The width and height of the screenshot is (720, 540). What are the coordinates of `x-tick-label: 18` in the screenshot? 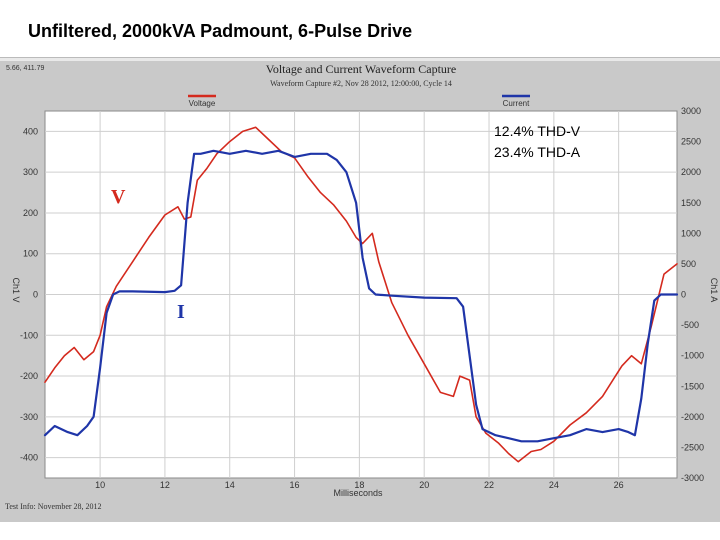 It's located at (359, 485).